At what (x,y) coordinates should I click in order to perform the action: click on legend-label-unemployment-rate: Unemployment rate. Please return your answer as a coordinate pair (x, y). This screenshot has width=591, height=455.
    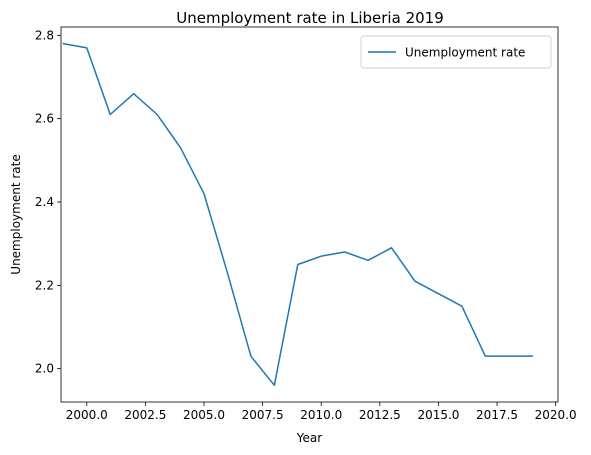
    Looking at the image, I should click on (465, 53).